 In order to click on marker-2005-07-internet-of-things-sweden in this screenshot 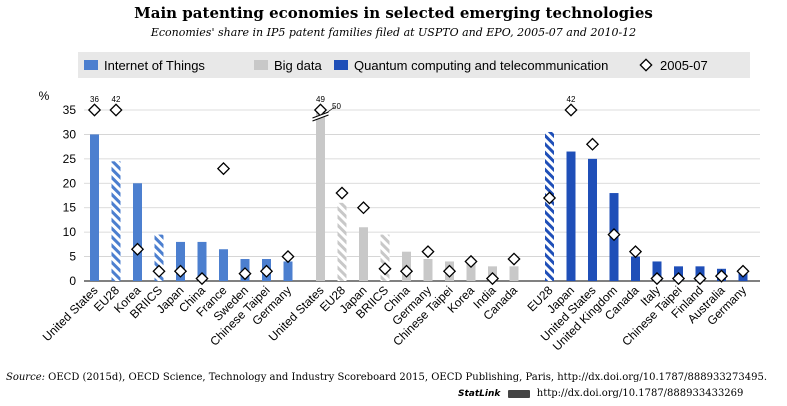, I will do `click(245, 274)`.